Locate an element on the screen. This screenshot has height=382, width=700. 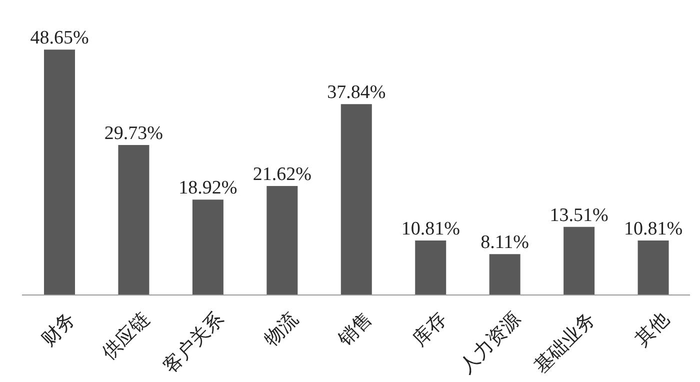
data-label: 13.51% is located at coordinates (579, 215).